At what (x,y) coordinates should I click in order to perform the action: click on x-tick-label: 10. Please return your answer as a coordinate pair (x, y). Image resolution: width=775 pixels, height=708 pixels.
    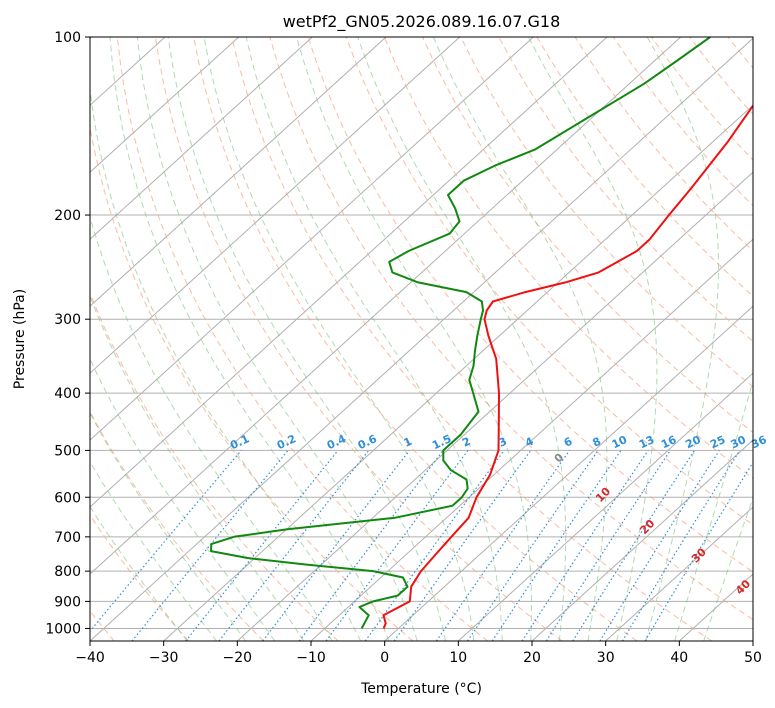
    Looking at the image, I should click on (458, 658).